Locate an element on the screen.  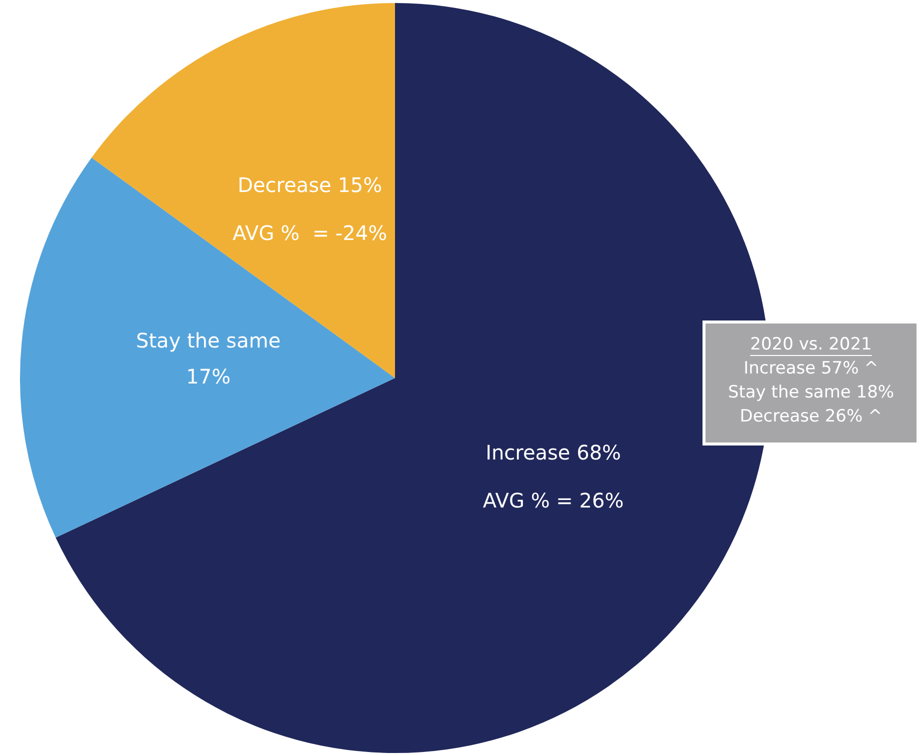
data-label: 17% is located at coordinates (208, 376).